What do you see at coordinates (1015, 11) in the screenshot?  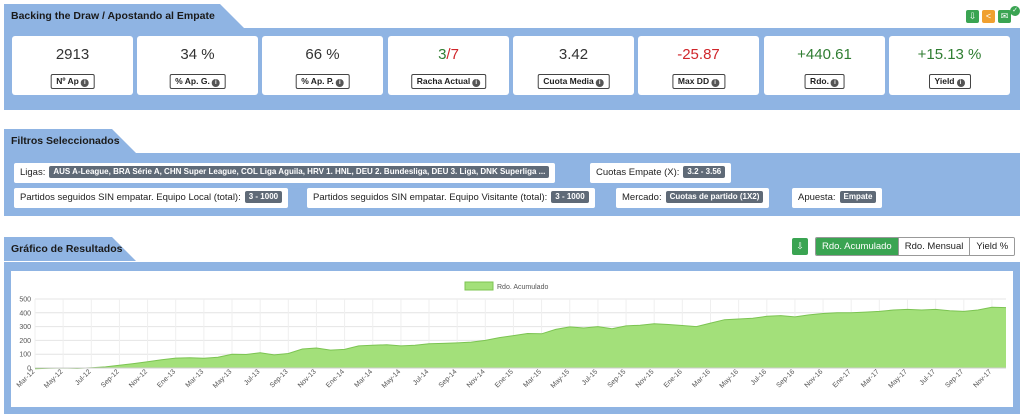 I see `check-badge-icon: ✓` at bounding box center [1015, 11].